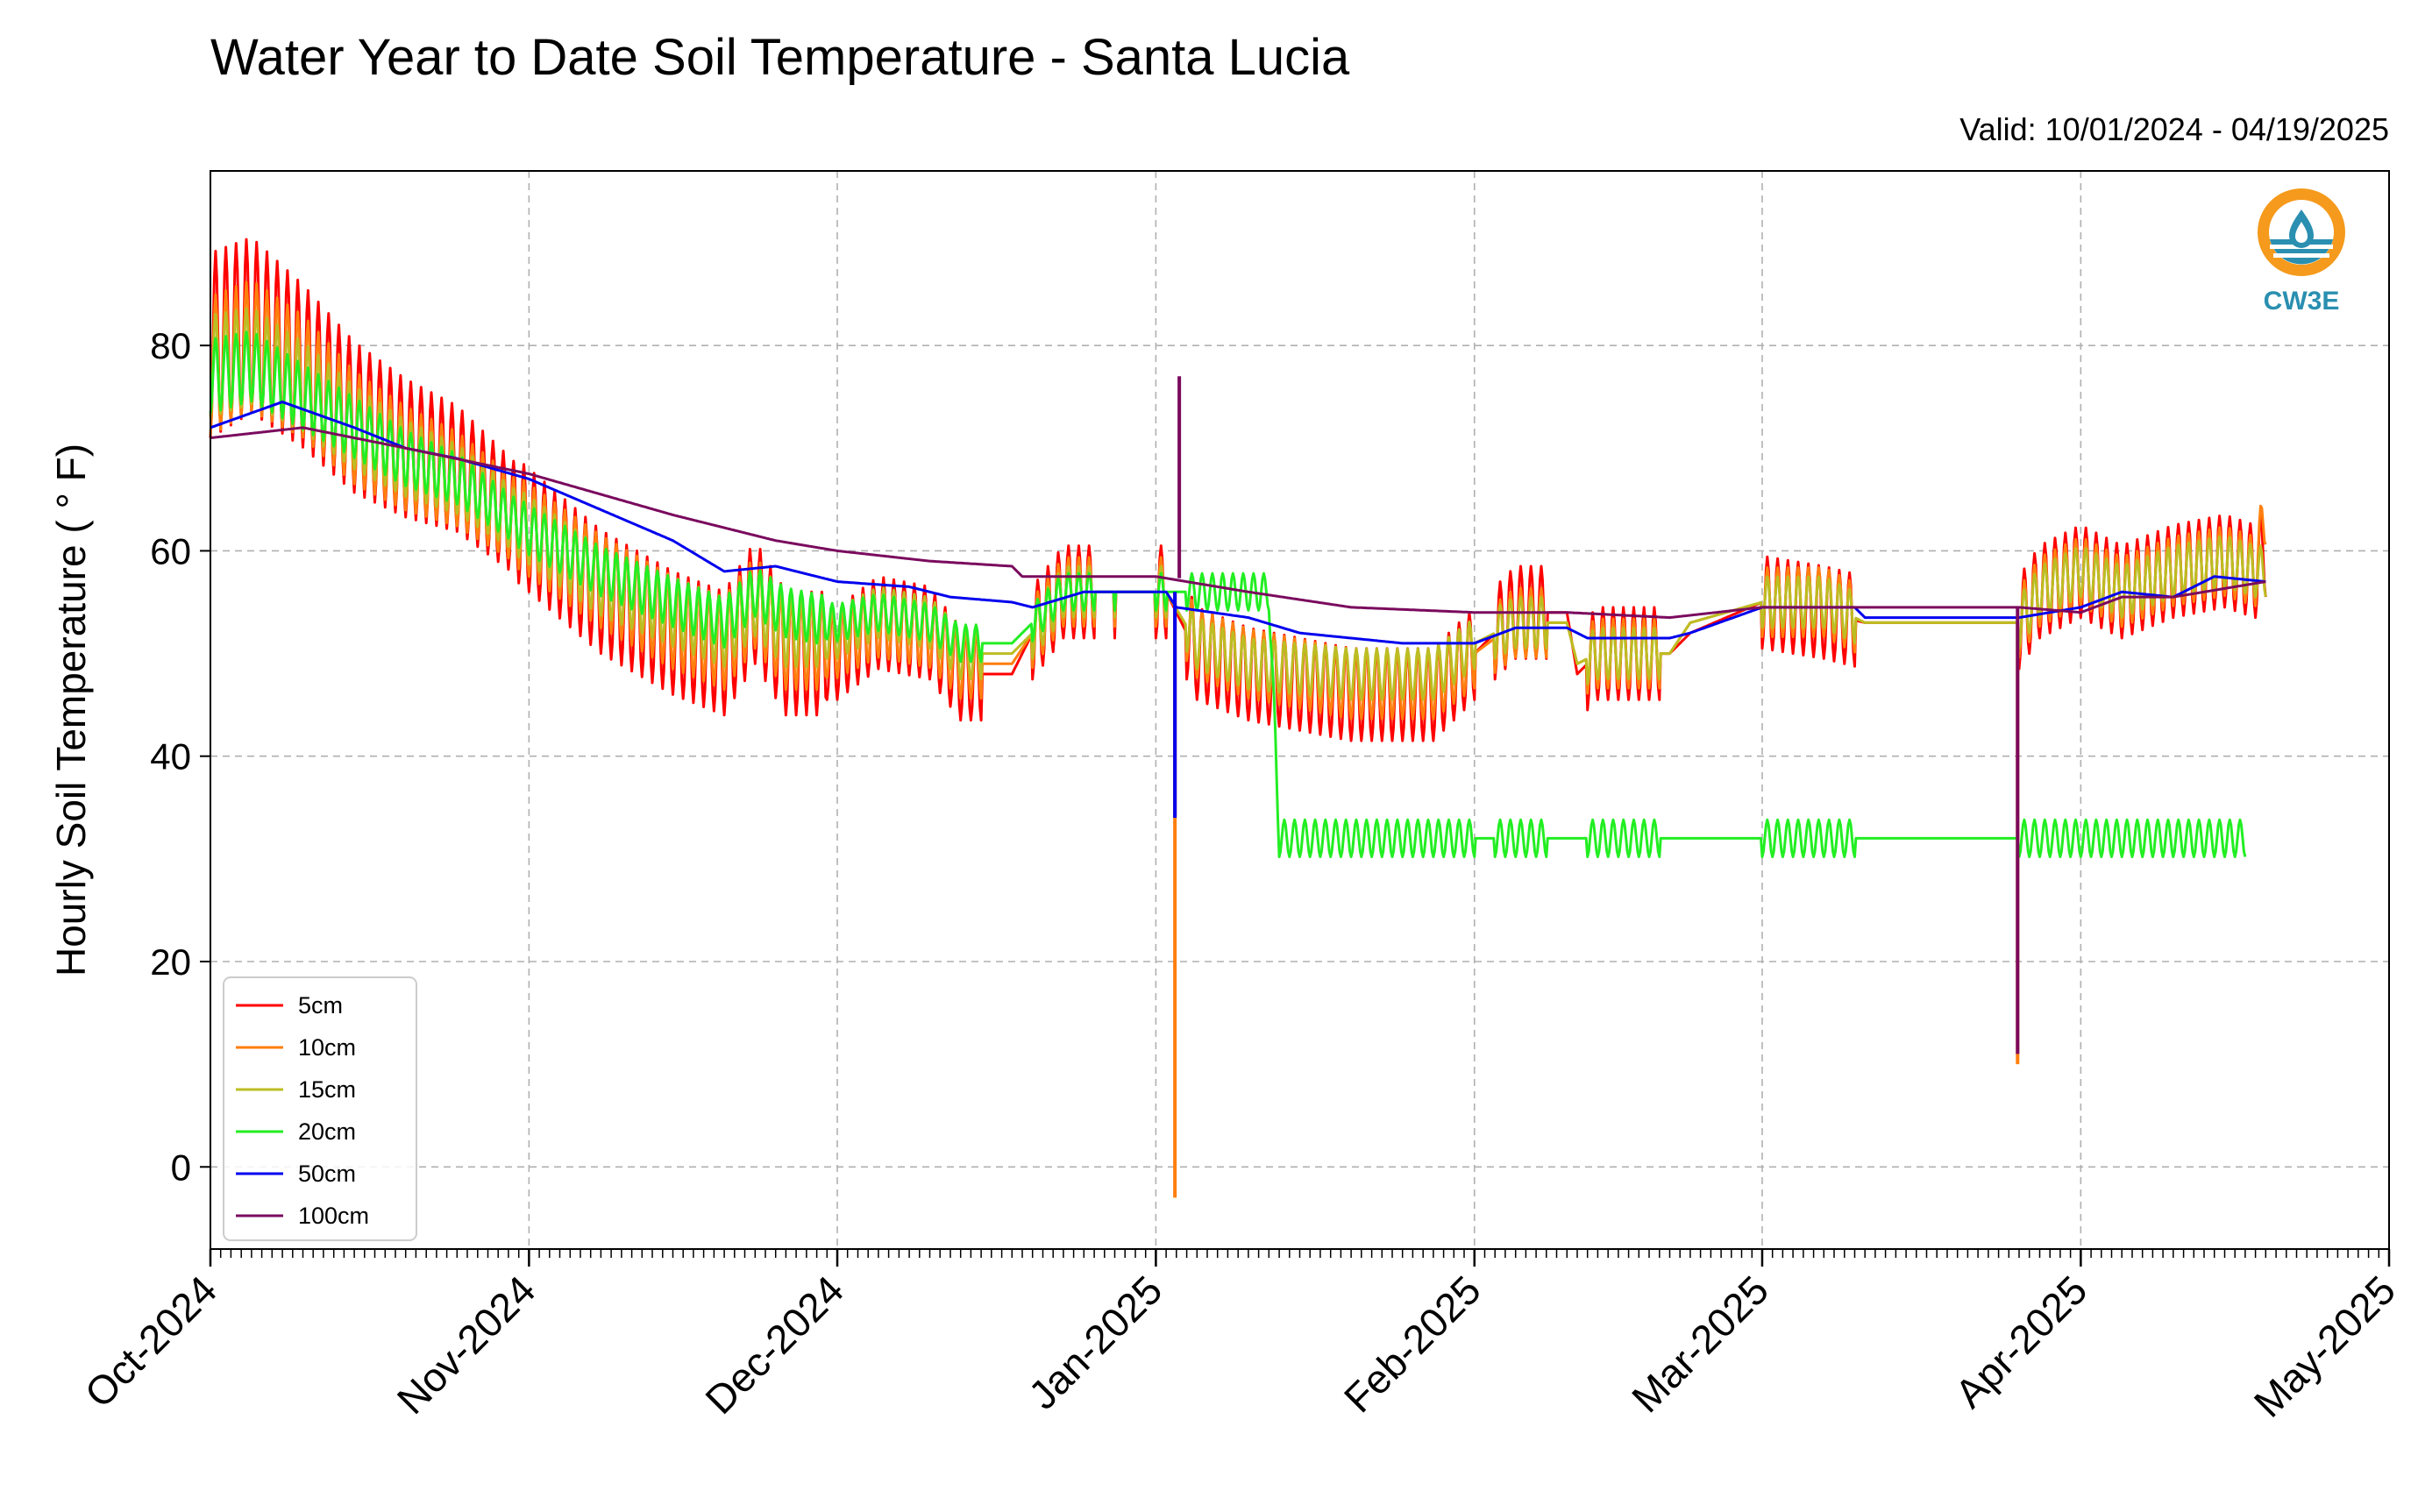  I want to click on series-line-100cm, so click(1238, 523).